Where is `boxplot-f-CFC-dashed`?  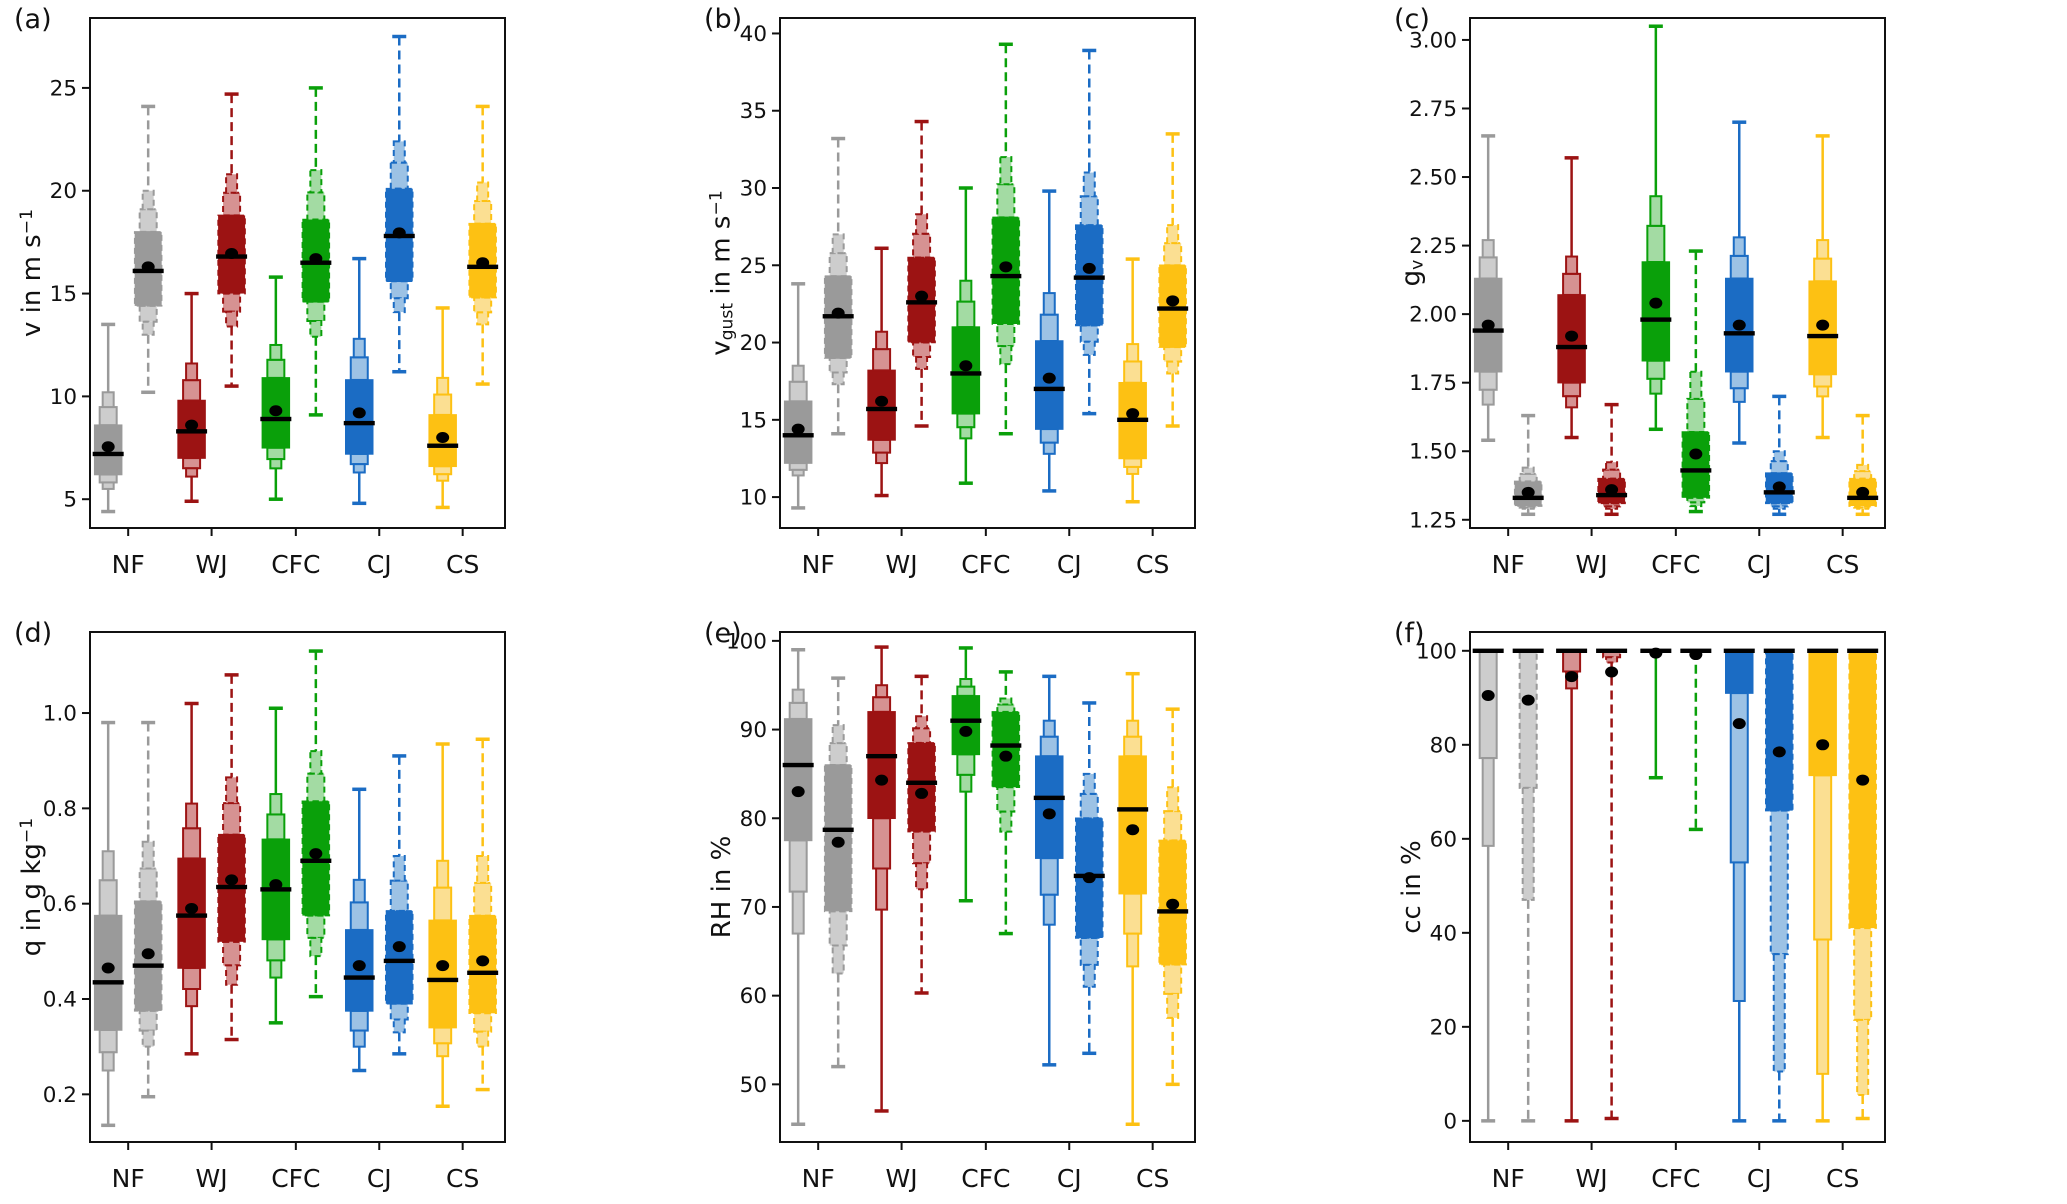
boxplot-f-CFC-dashed is located at coordinates (1696, 740).